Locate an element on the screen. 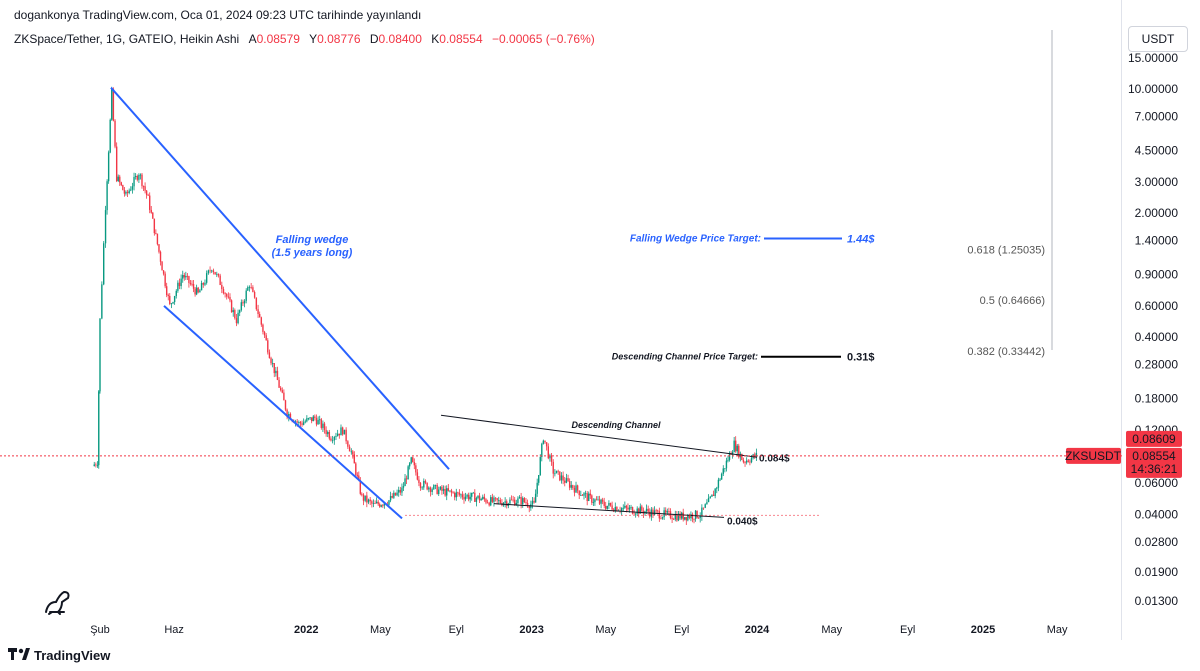  symbol-name: ZKSpace/Tether, 1G, GATEIO, Heikin Ashi is located at coordinates (127, 39).